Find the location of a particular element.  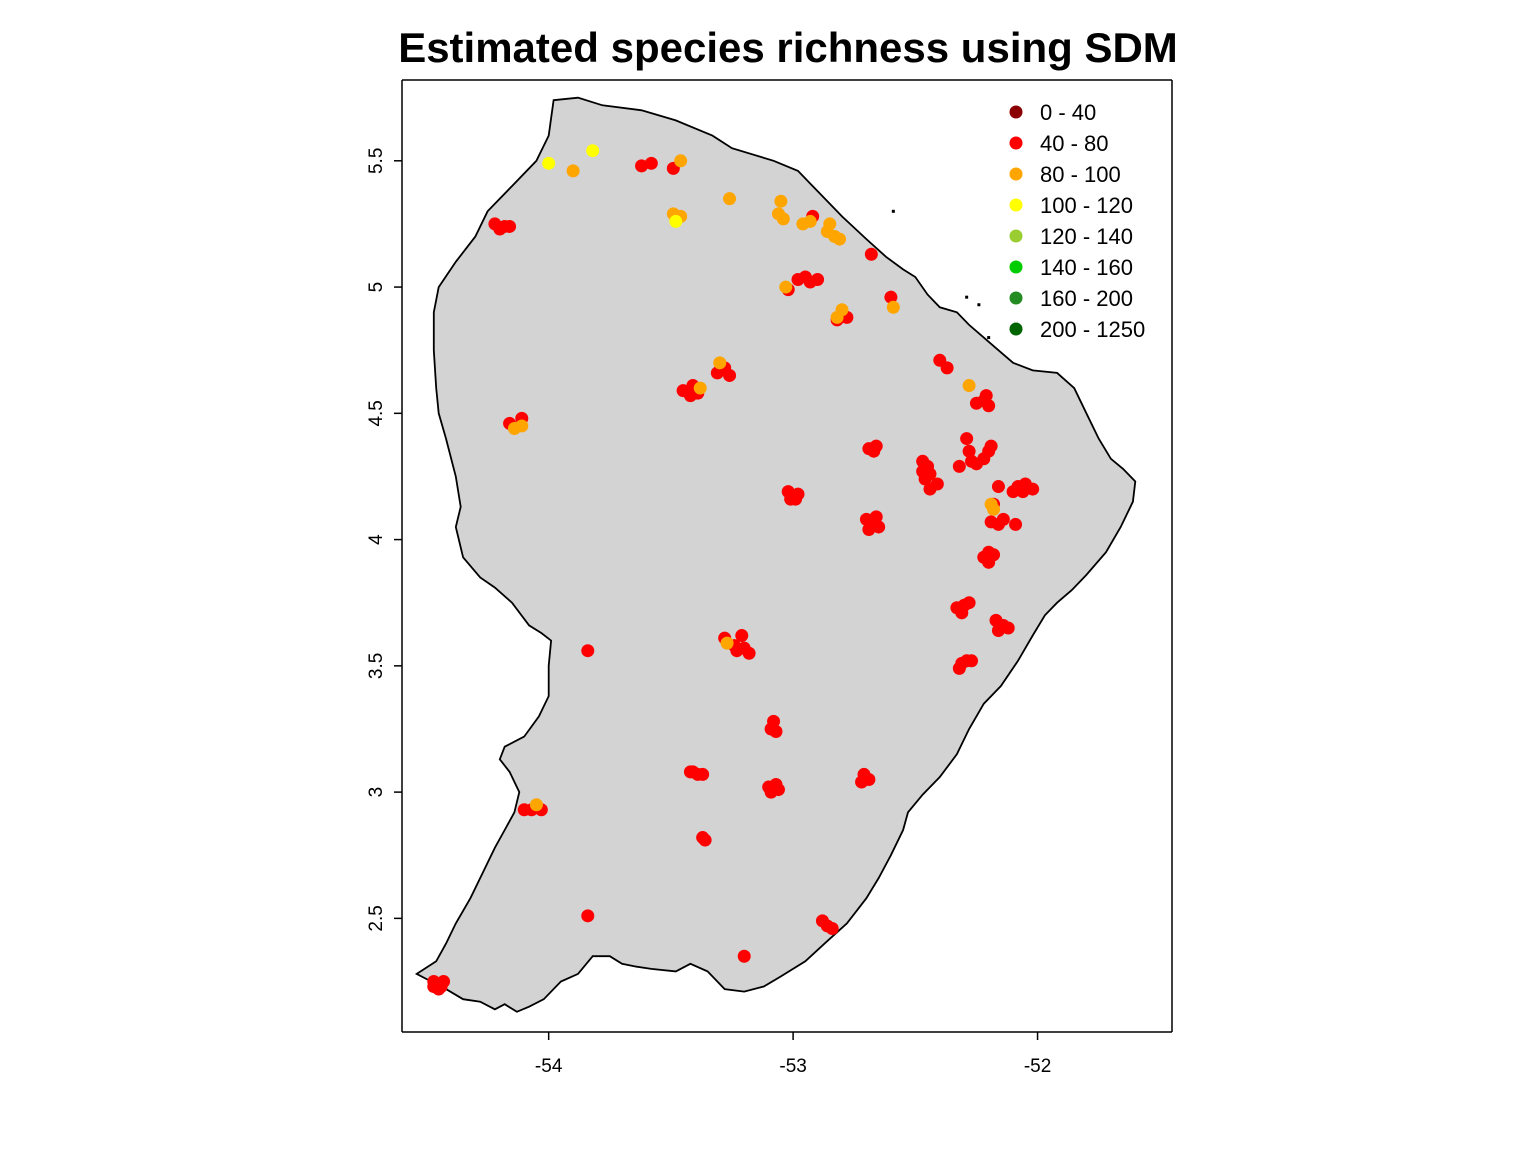

y-tick-label: 4.5 is located at coordinates (376, 413).